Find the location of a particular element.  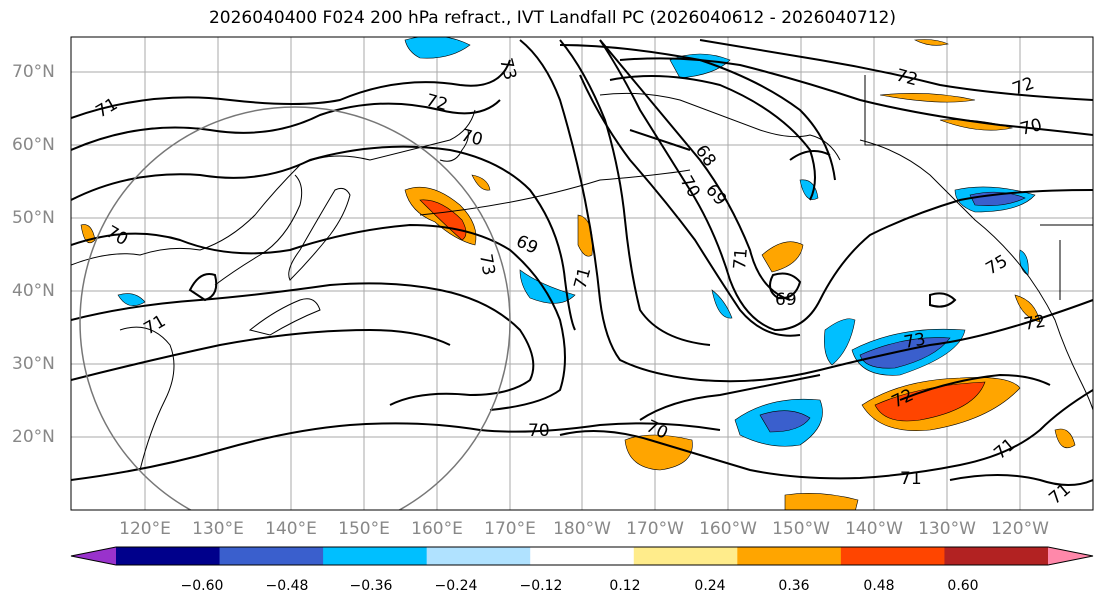

colorbar-tick-label: 0.48 is located at coordinates (879, 586).